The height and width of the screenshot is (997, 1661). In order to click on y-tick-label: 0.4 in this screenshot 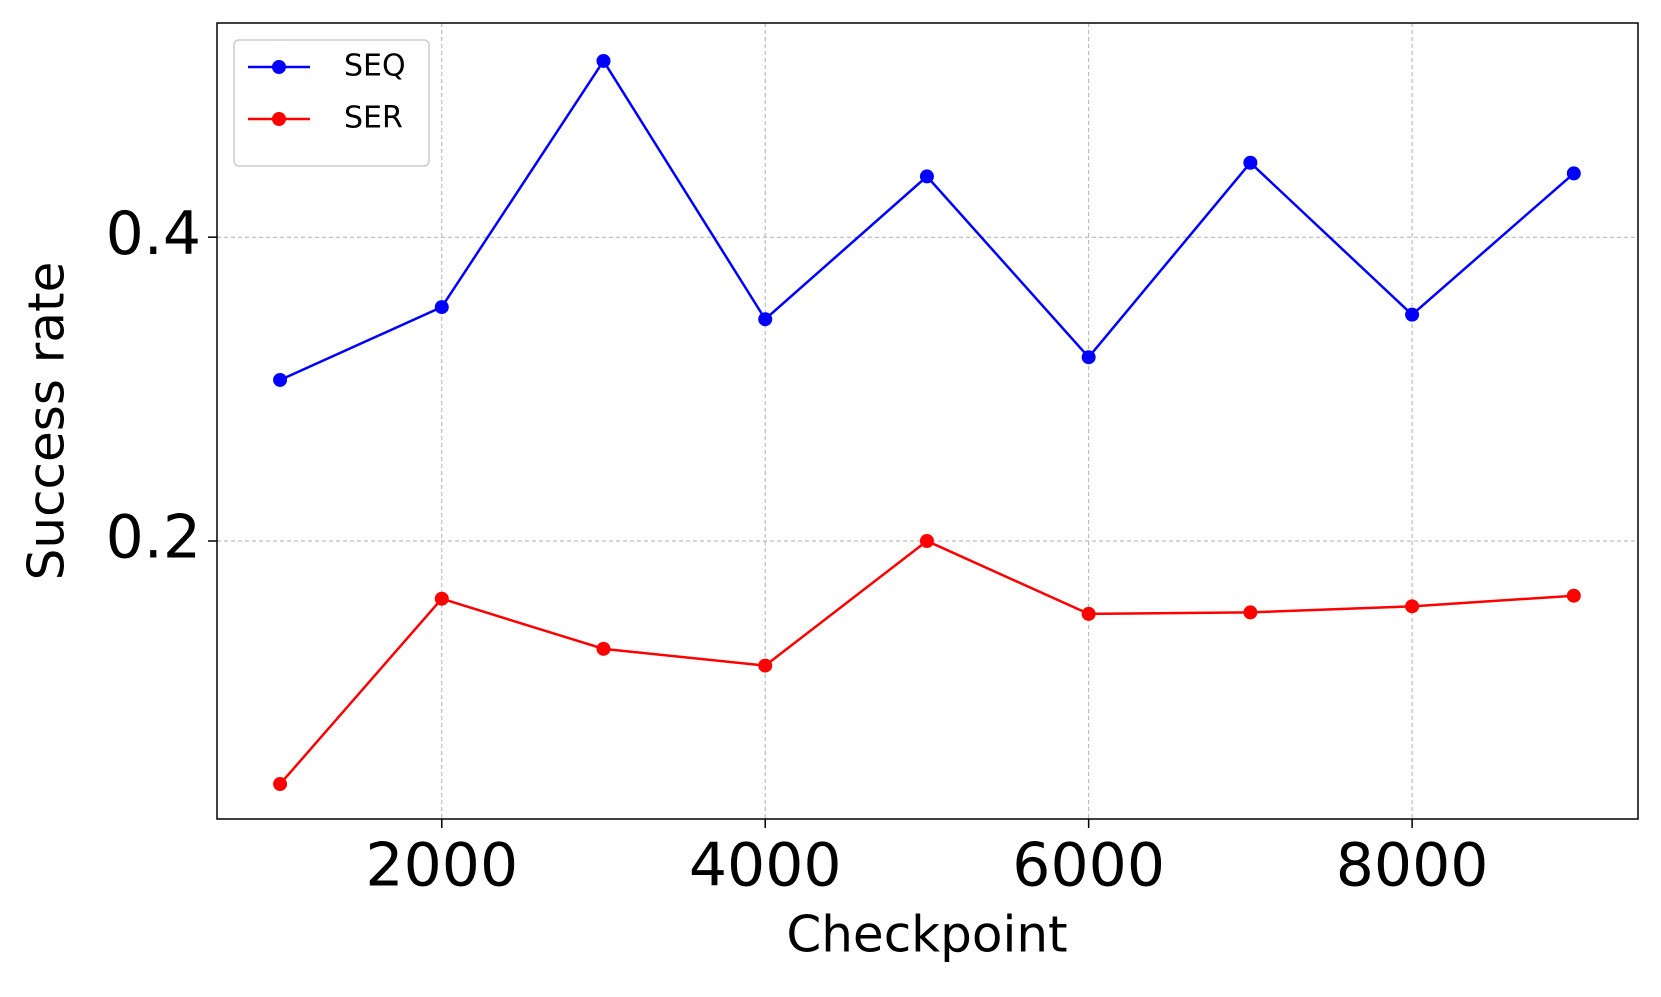, I will do `click(153, 234)`.